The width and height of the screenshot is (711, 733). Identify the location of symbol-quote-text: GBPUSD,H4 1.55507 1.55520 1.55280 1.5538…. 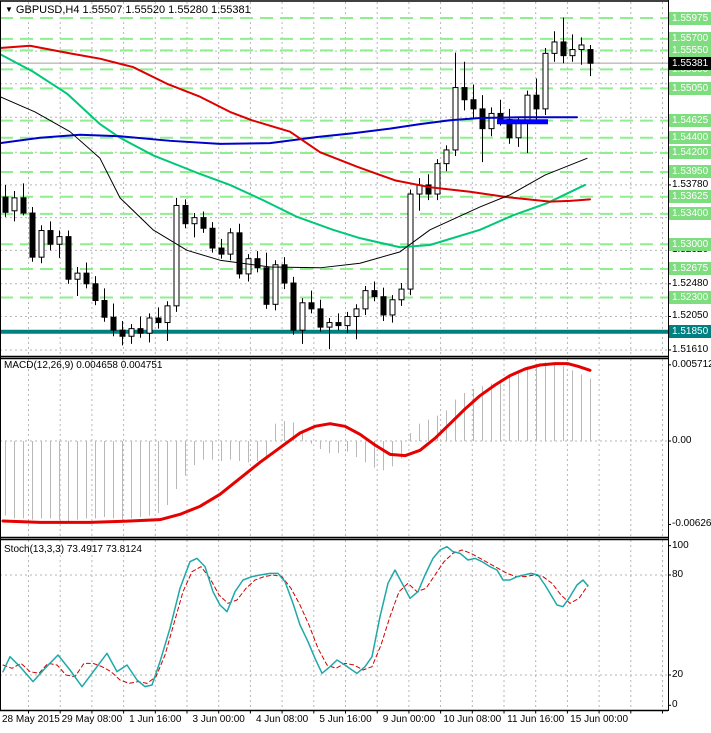
(133, 10).